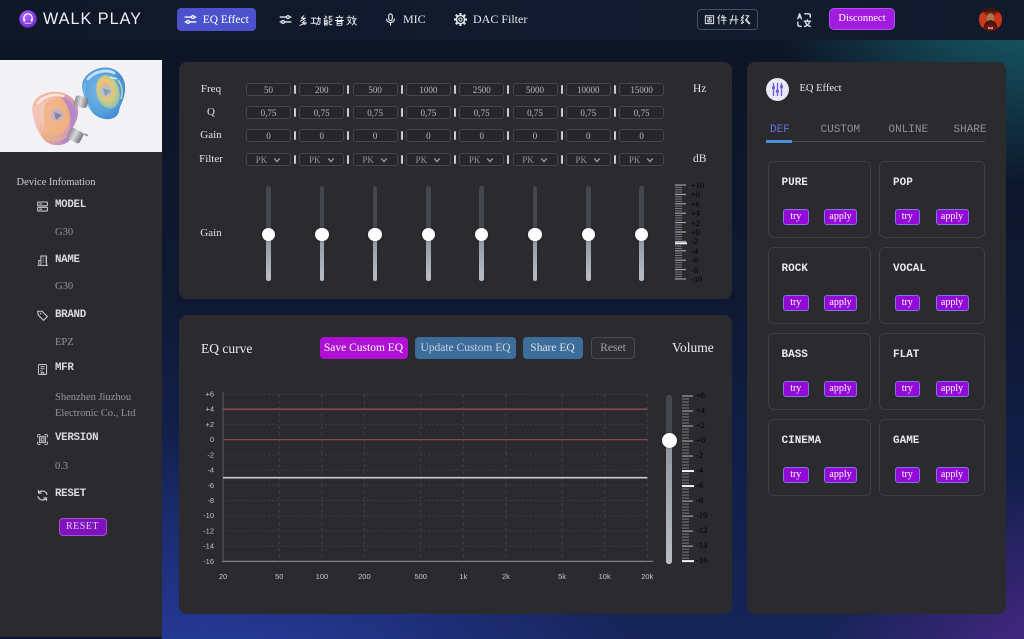  What do you see at coordinates (647, 576) in the screenshot?
I see `svg-text: 20k` at bounding box center [647, 576].